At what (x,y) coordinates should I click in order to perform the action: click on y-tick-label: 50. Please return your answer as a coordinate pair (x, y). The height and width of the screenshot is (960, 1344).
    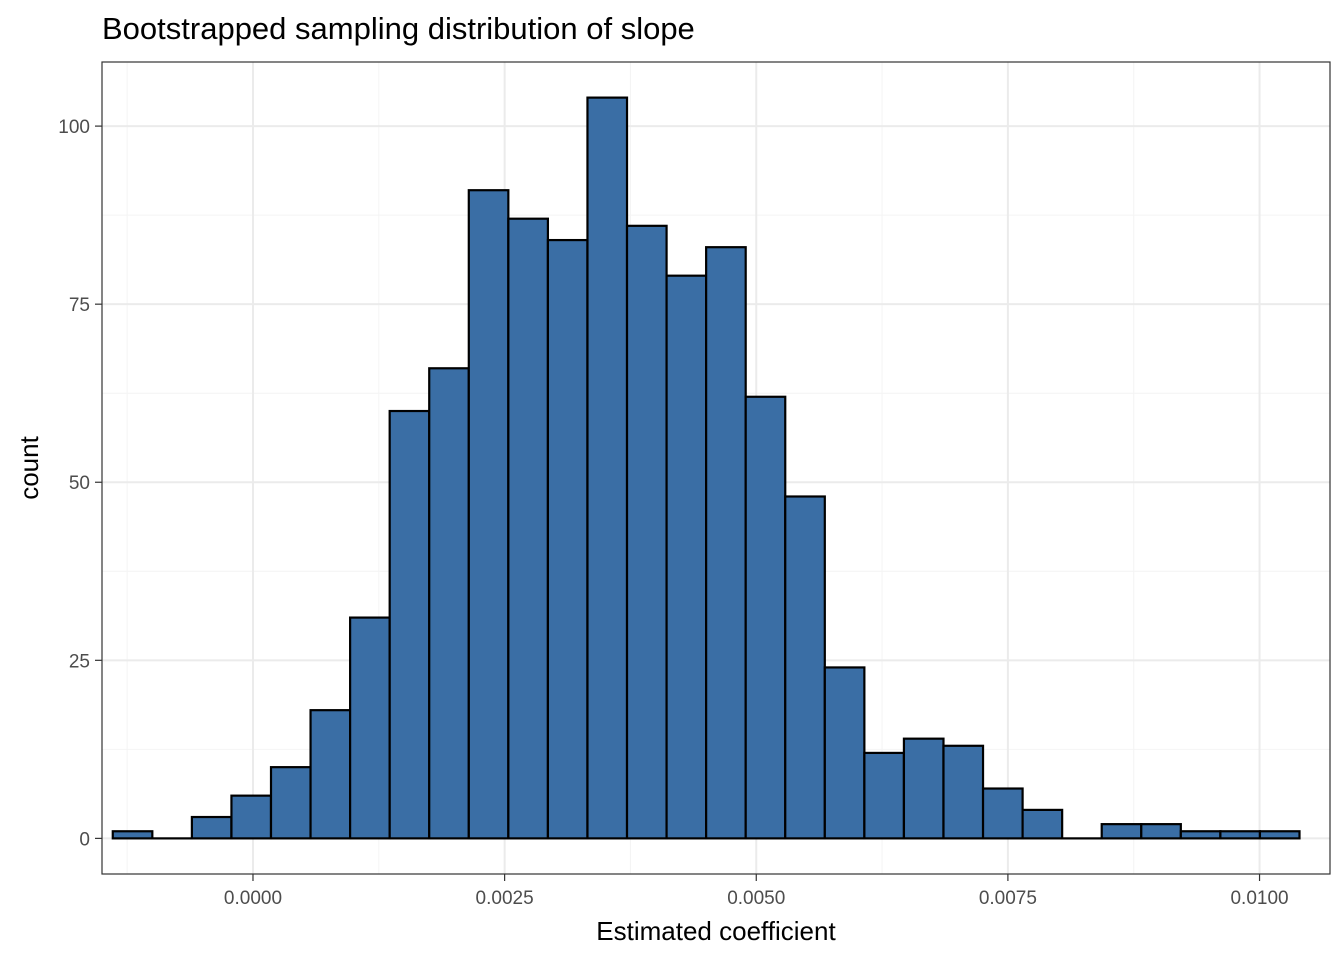
    Looking at the image, I should click on (79, 483).